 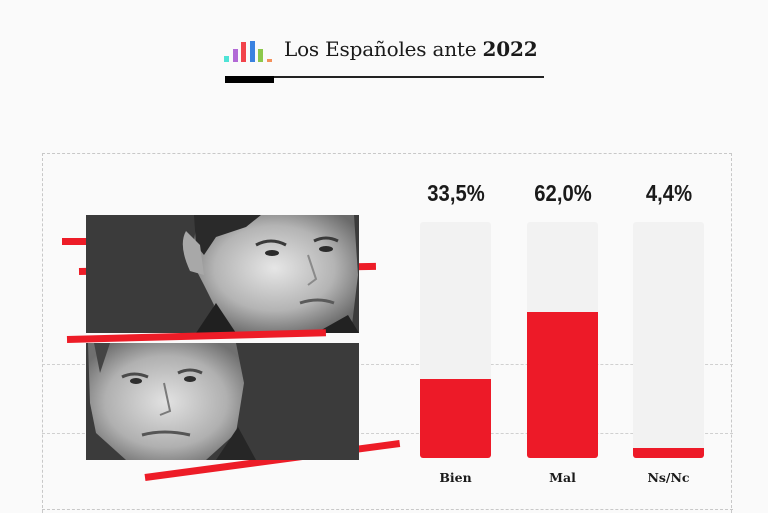 What do you see at coordinates (668, 452) in the screenshot?
I see `bar-nsnc` at bounding box center [668, 452].